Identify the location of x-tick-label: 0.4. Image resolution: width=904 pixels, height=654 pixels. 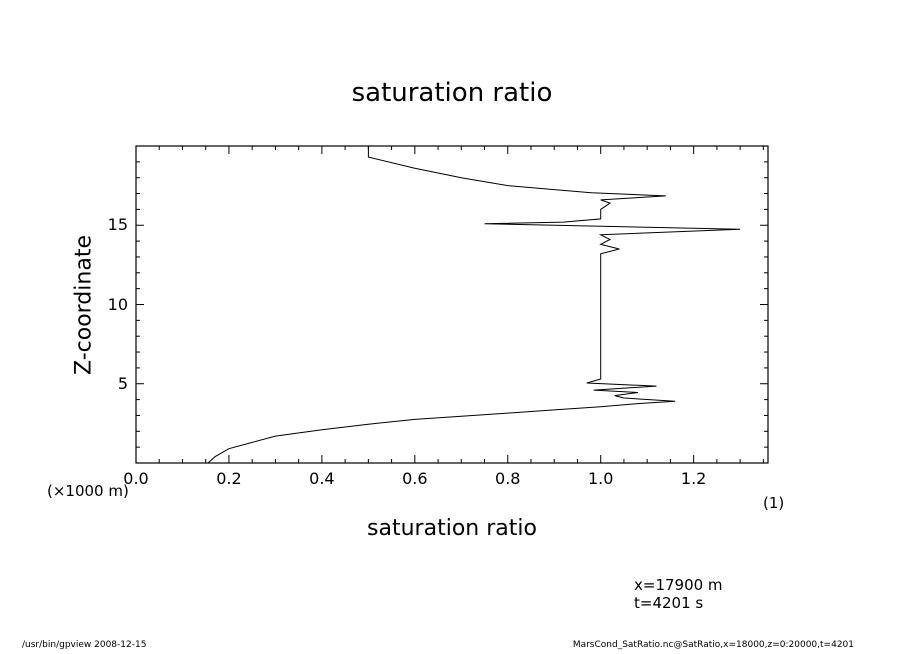
(322, 478).